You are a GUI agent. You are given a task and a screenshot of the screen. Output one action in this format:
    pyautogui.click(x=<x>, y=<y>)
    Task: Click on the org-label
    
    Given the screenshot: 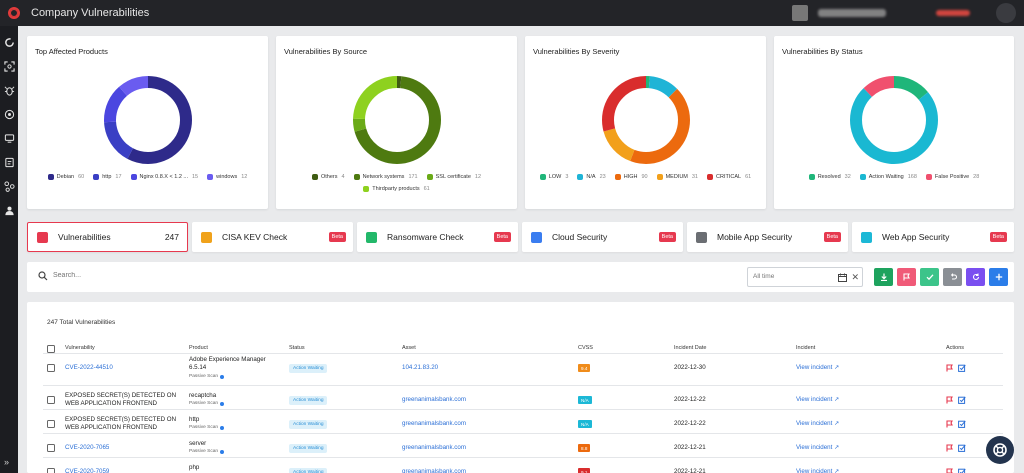 What is the action you would take?
    pyautogui.click(x=953, y=13)
    